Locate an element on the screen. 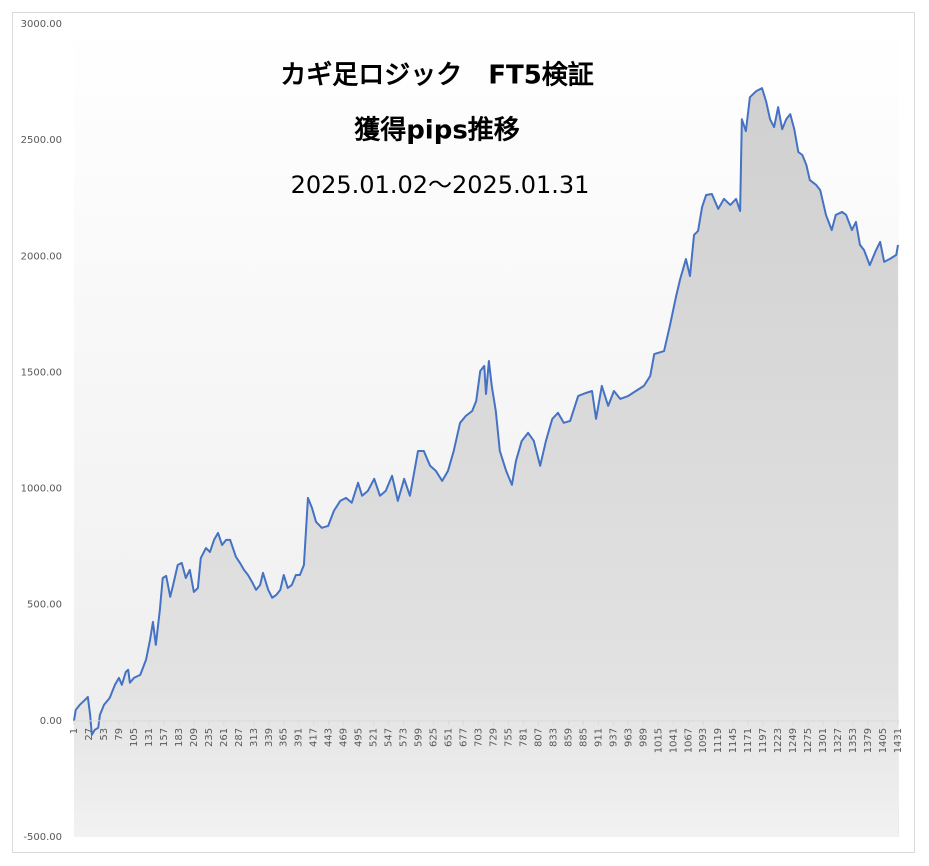  x-tick-label: 547 is located at coordinates (389, 737).